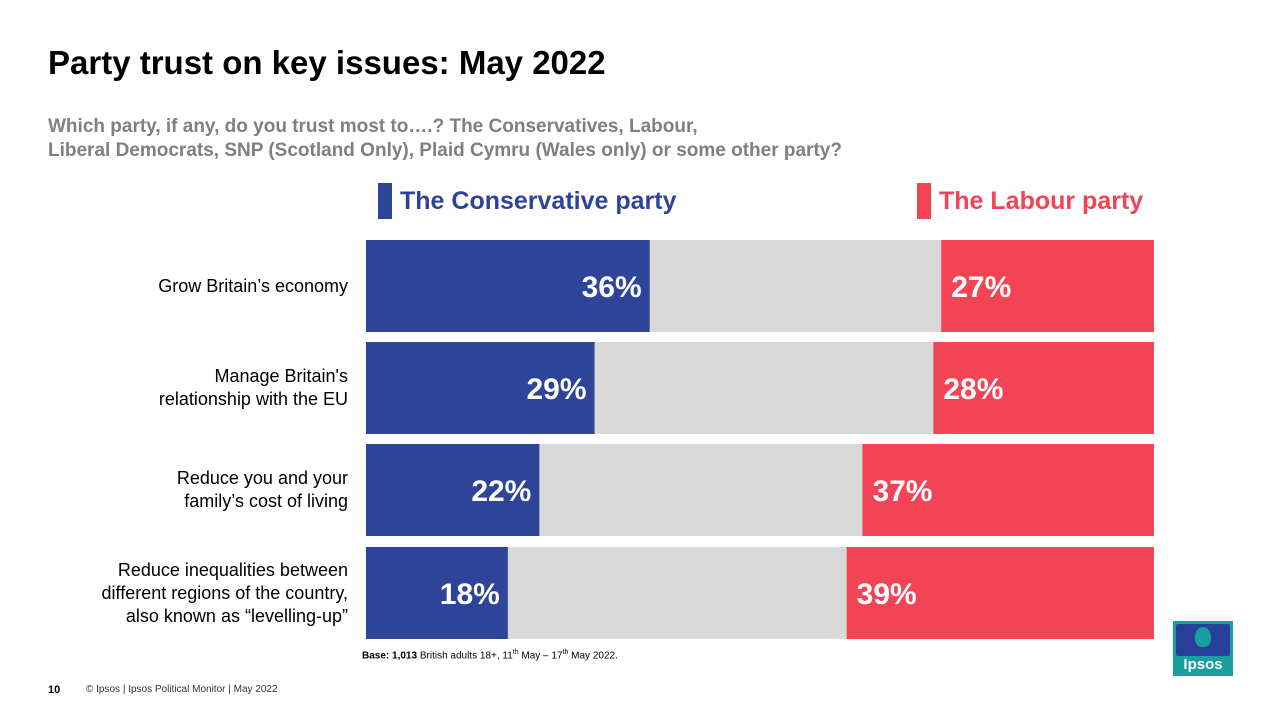  What do you see at coordinates (924, 201) in the screenshot?
I see `legend-swatch-labour` at bounding box center [924, 201].